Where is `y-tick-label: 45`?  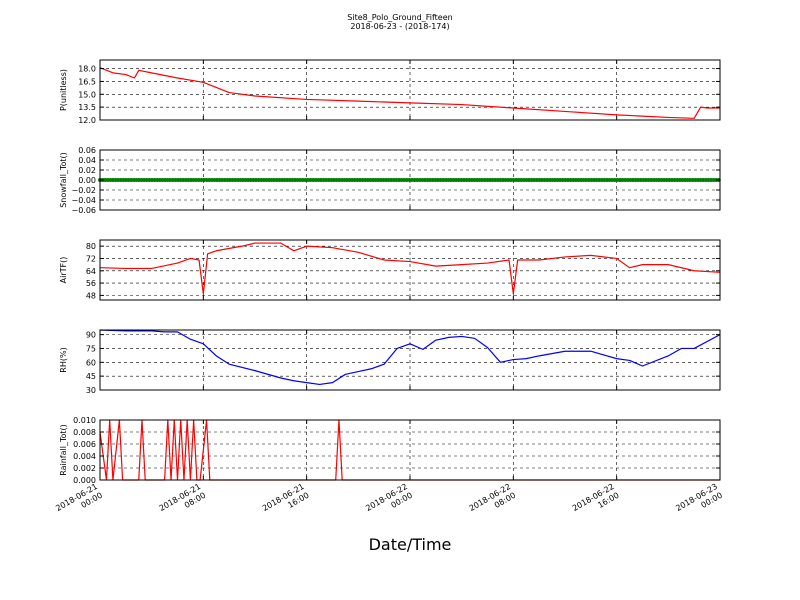
y-tick-label: 45 is located at coordinates (91, 376).